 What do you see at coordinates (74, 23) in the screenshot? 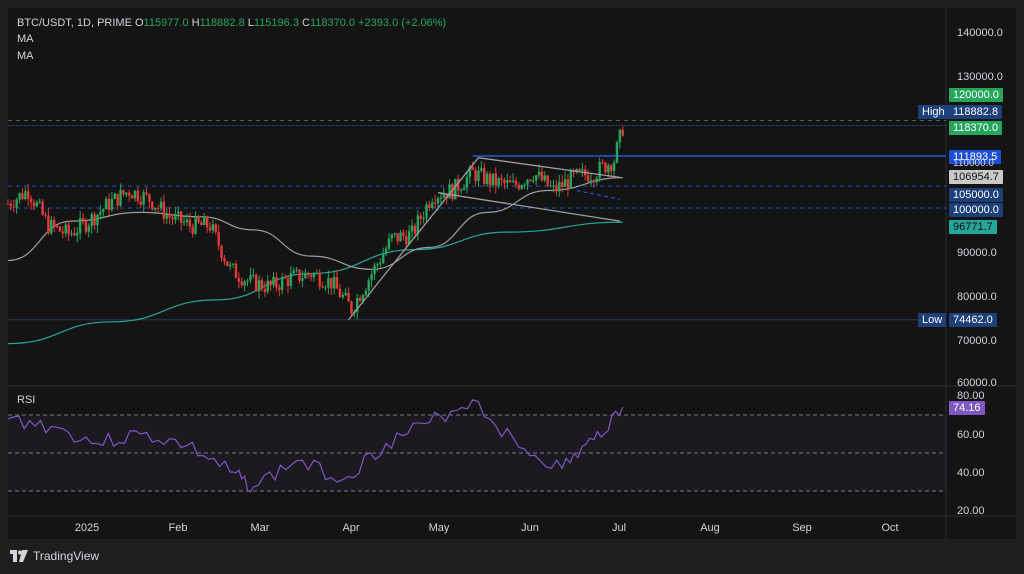
I see `symbol-title: BTC/USDT, 1D, PRIME` at bounding box center [74, 23].